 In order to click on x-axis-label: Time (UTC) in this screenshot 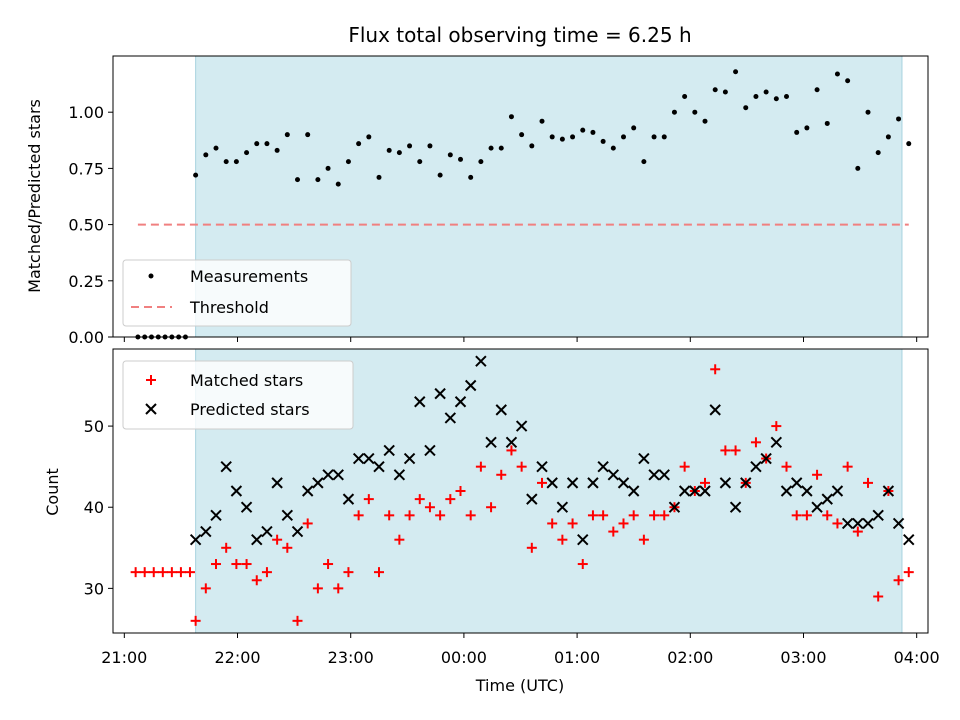, I will do `click(519, 685)`.